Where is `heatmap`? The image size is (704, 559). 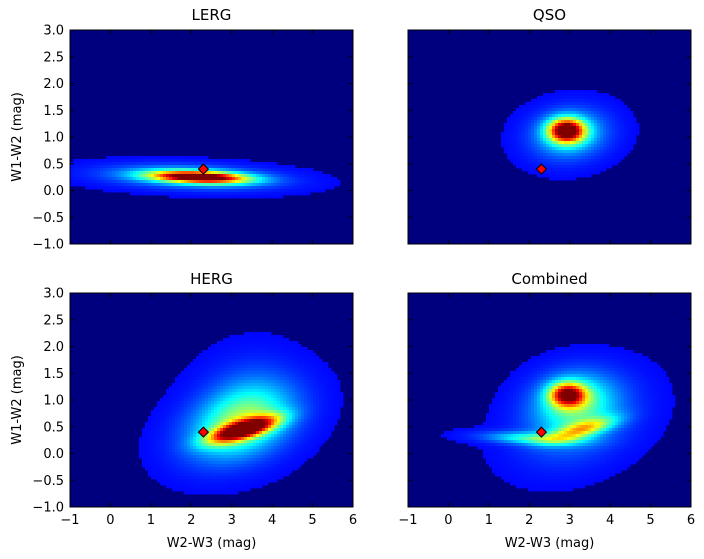
heatmap is located at coordinates (205, 177).